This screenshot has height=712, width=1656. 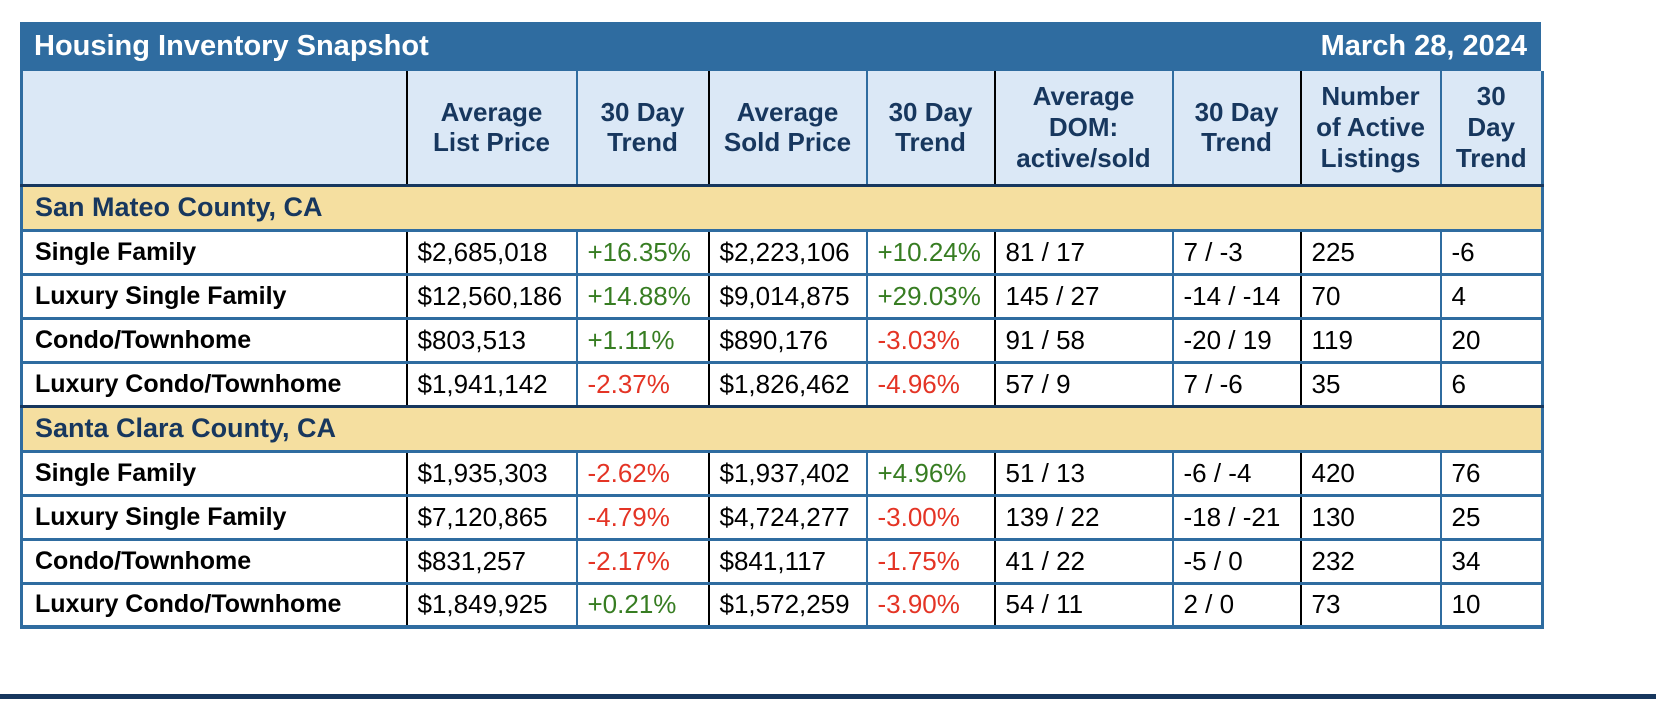 What do you see at coordinates (1236, 516) in the screenshot?
I see `cell-dom-trend: -18 / -21` at bounding box center [1236, 516].